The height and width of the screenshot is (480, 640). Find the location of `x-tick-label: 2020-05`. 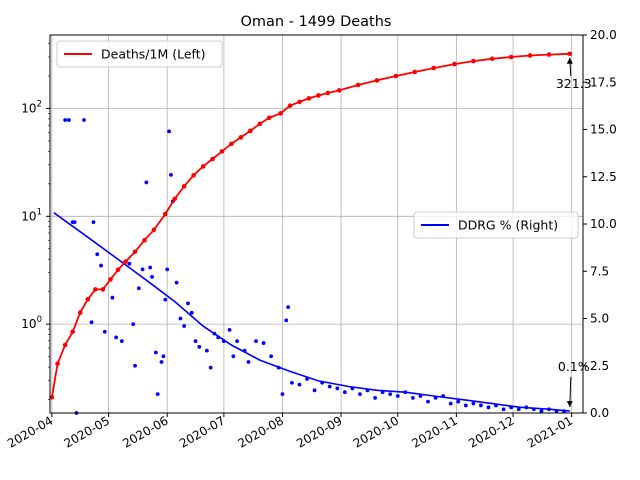

x-tick-label: 2020-05 is located at coordinates (87, 431).